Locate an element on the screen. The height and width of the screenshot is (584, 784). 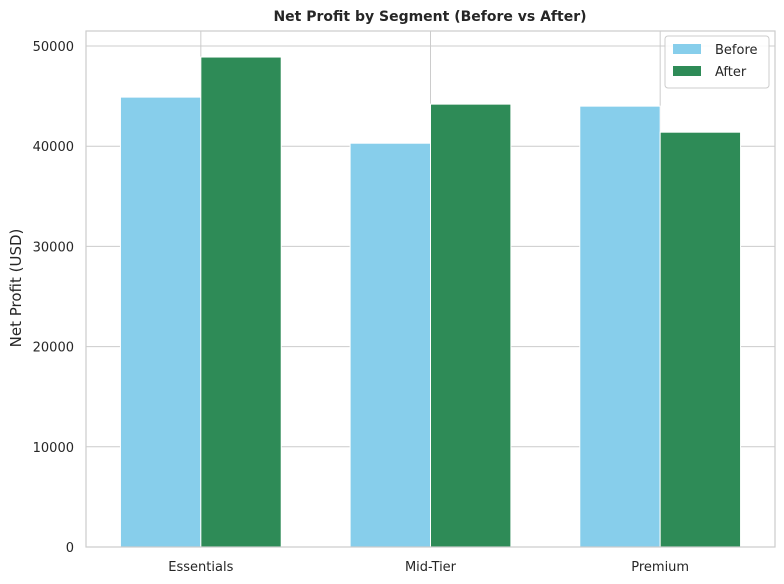
bar-after-premium is located at coordinates (700, 339).